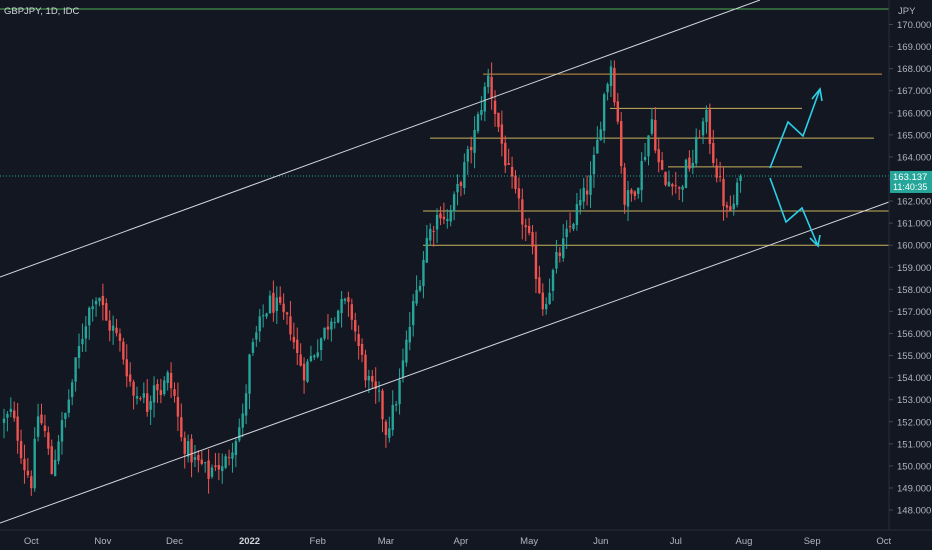 Image resolution: width=932 pixels, height=550 pixels. What do you see at coordinates (910, 265) in the screenshot?
I see `price-scale-panel` at bounding box center [910, 265].